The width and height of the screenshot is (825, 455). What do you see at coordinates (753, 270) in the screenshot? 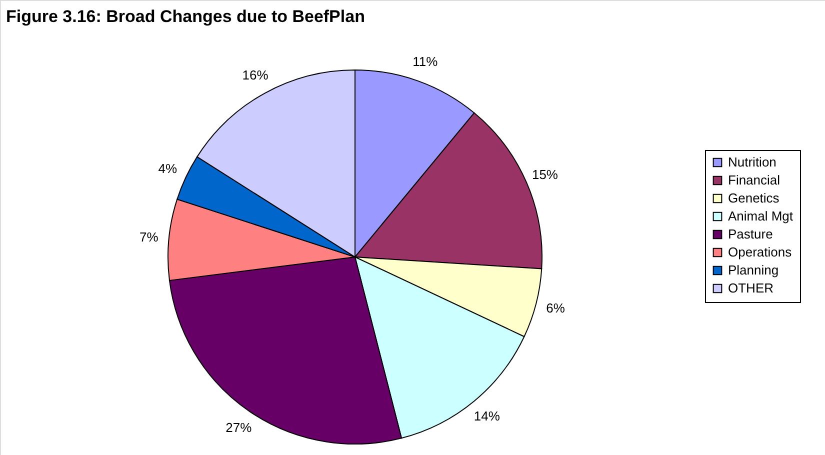
I see `legend-label: Planning` at bounding box center [753, 270].